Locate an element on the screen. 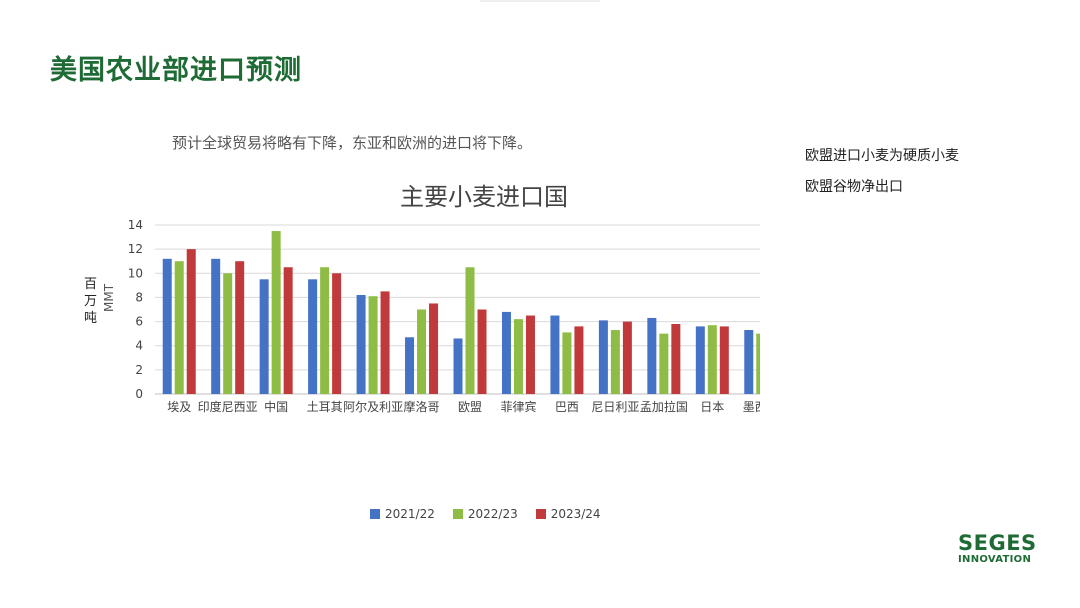  legend-item: 2022/23 is located at coordinates (485, 514).